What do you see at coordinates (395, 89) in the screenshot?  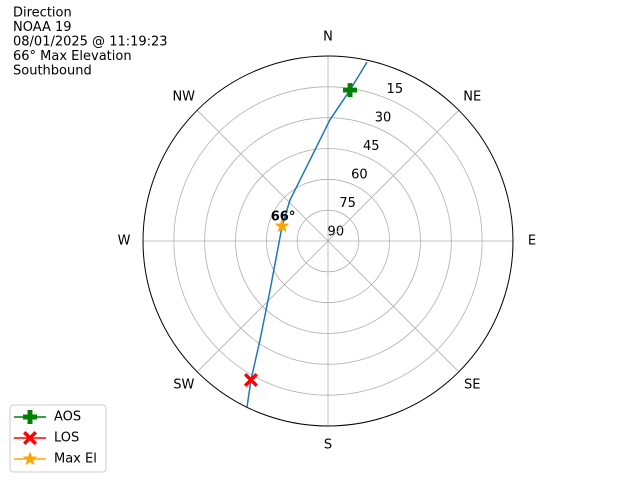 I see `r-tick-label: 15` at bounding box center [395, 89].